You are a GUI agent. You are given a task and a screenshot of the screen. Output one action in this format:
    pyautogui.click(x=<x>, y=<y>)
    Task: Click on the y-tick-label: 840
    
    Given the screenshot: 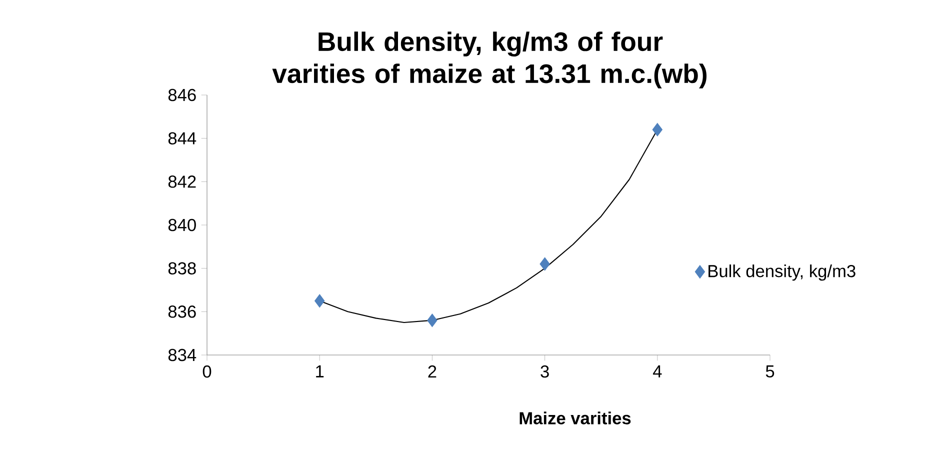 What is the action you would take?
    pyautogui.click(x=182, y=225)
    